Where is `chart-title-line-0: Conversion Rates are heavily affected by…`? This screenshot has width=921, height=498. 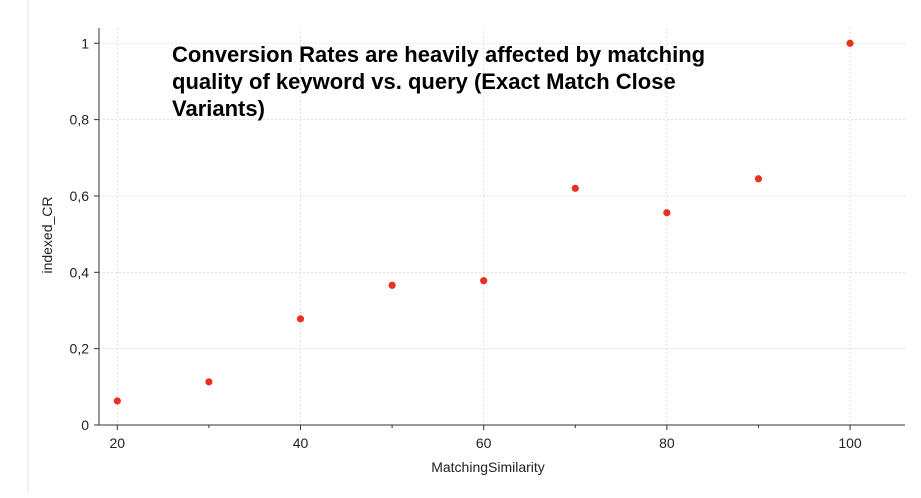 chart-title-line-0: Conversion Rates are heavily affected by… is located at coordinates (438, 54).